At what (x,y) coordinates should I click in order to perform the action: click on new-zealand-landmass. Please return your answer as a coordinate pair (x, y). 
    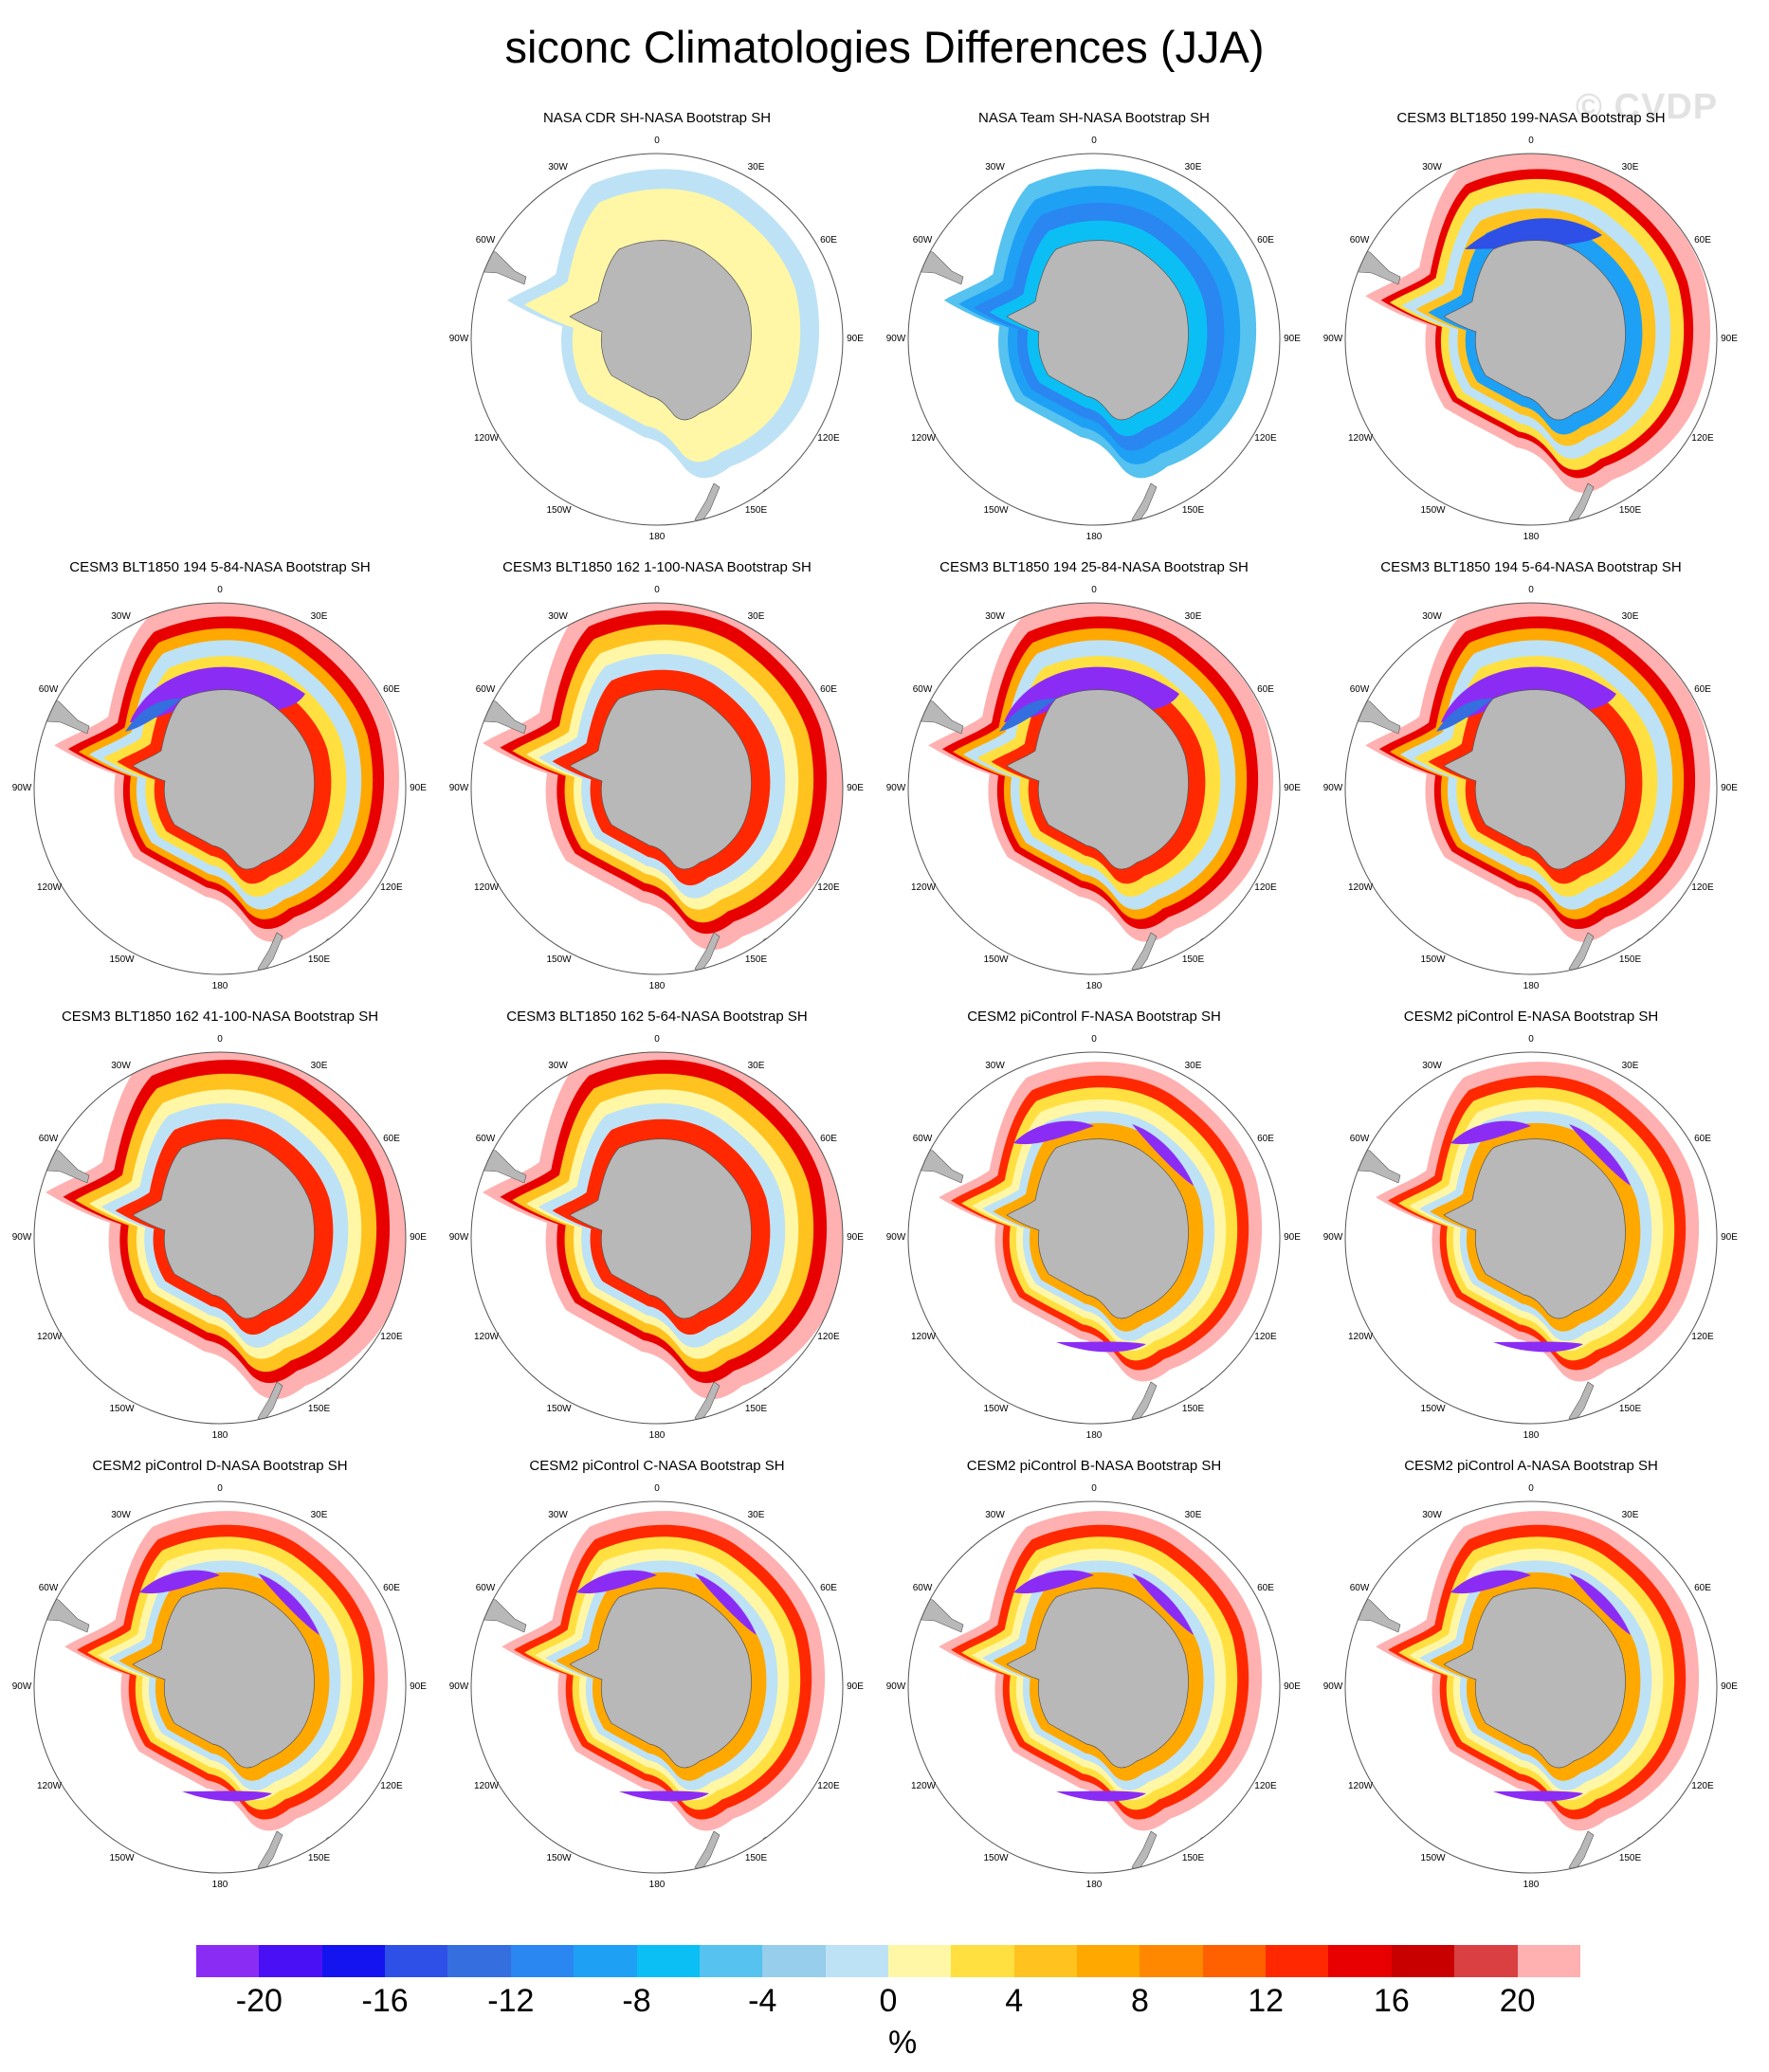
    Looking at the image, I should click on (1144, 1851).